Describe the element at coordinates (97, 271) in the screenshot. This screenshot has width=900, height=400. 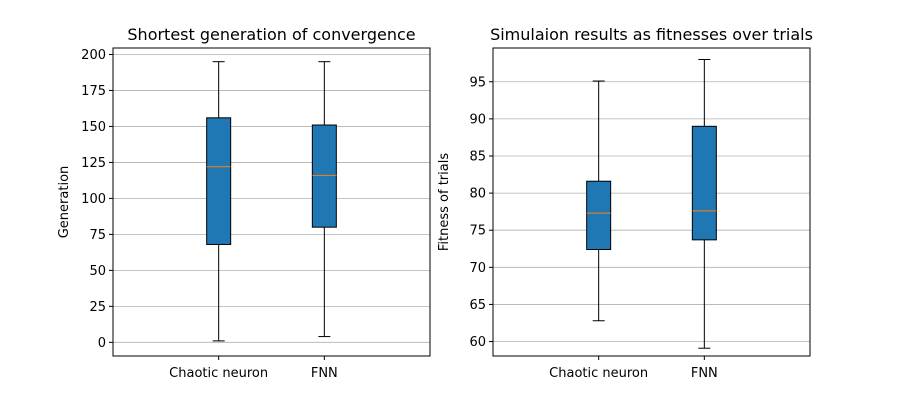
I see `left-y-tick-label: 50` at that location.